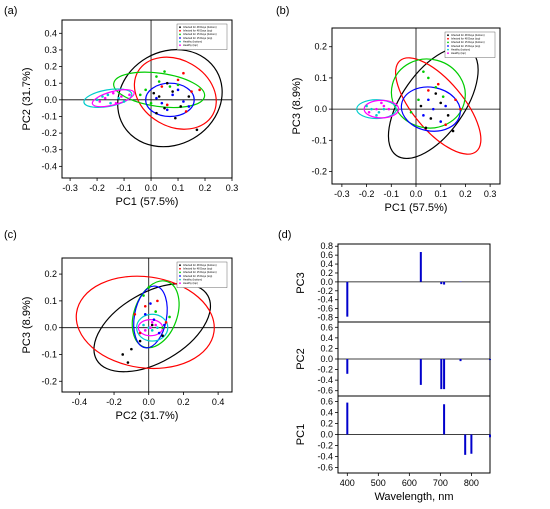 This screenshot has width=550, height=509. I want to click on legend-entry: Infected for 15 Days (top), so click(197, 38).